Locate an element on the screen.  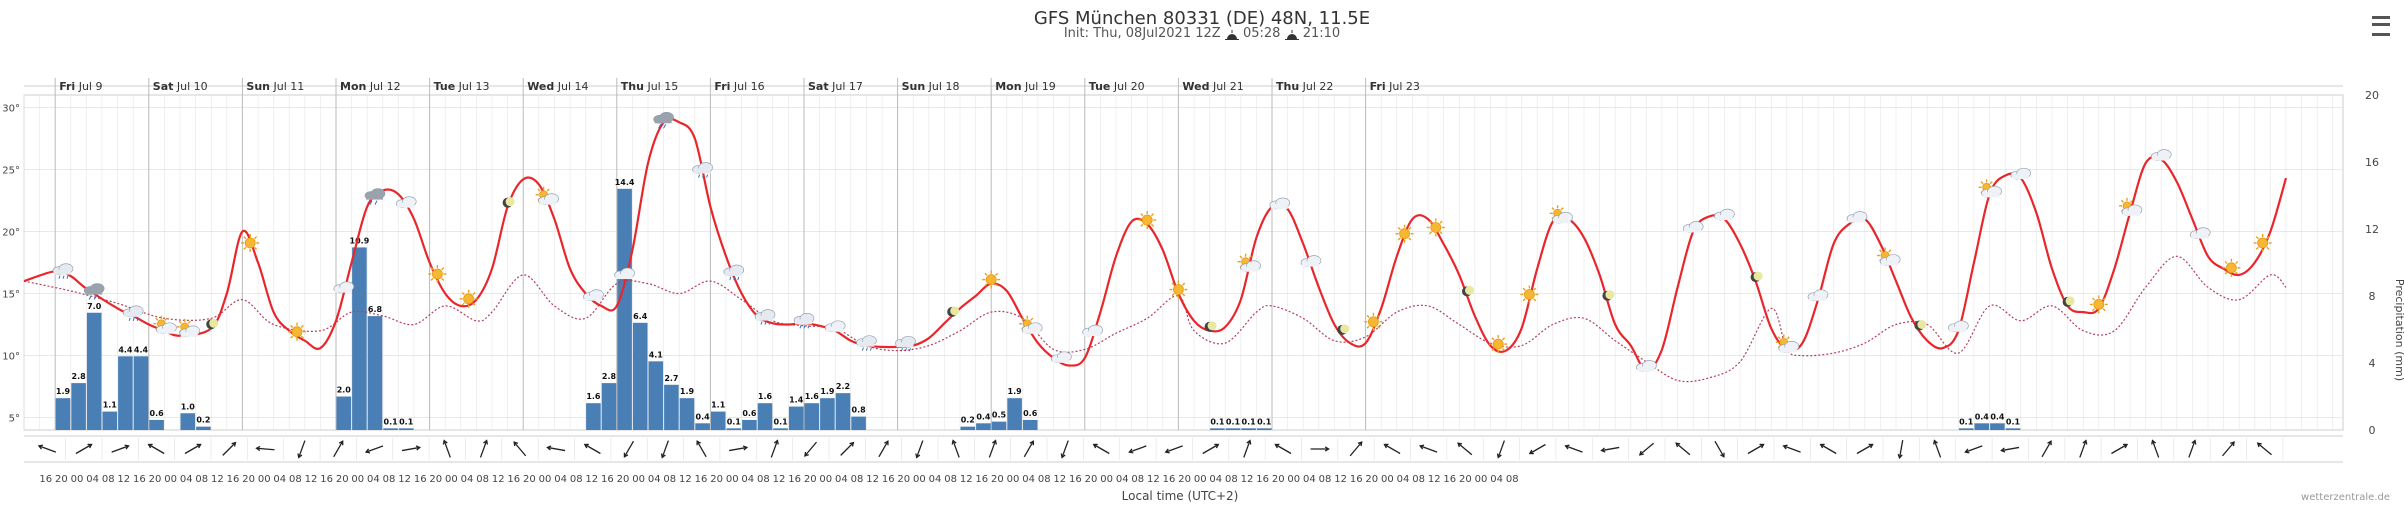
precip-label: 2.2 is located at coordinates (843, 386).